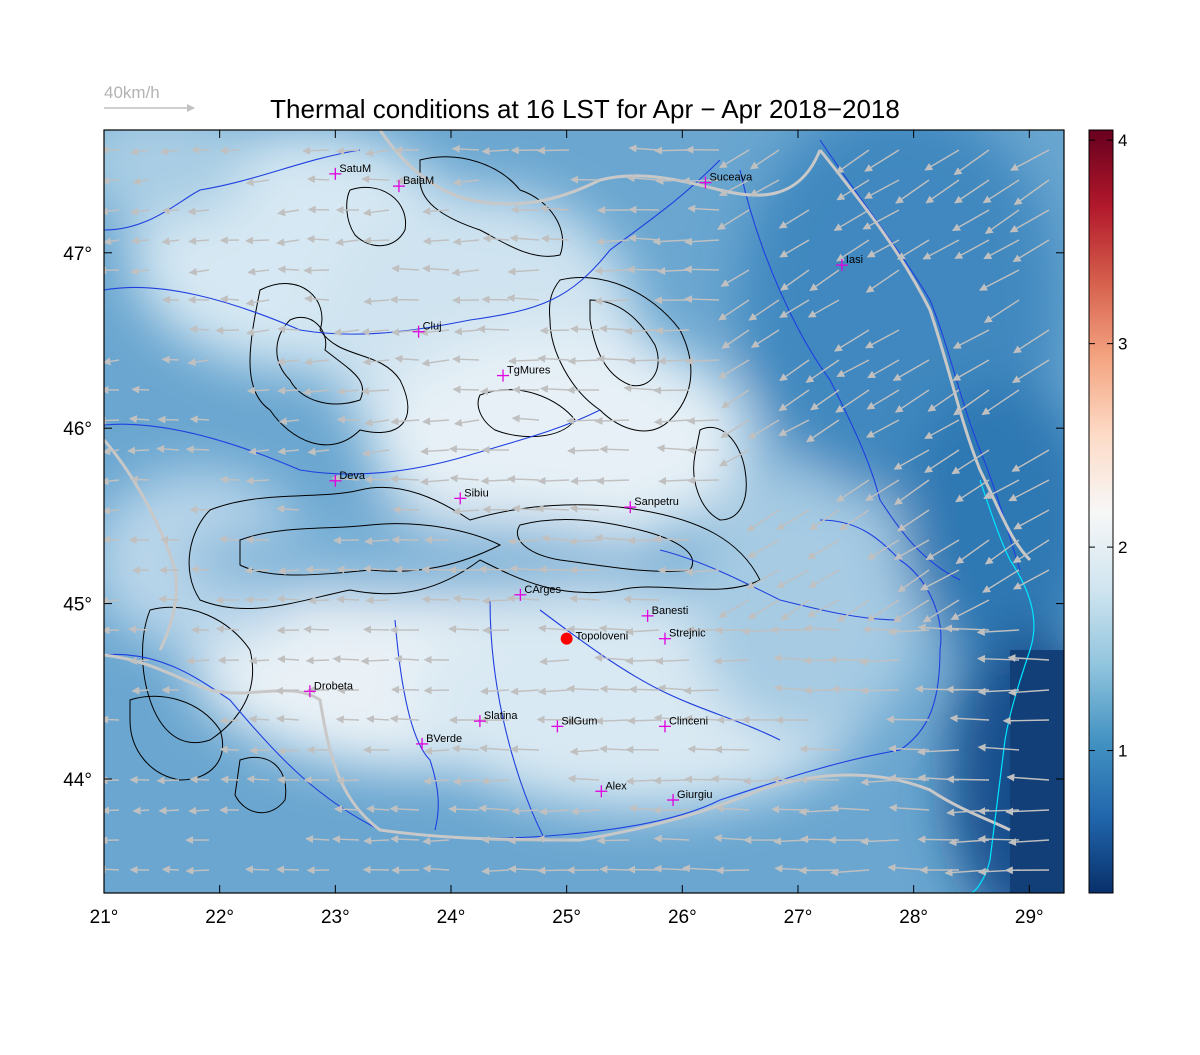 The height and width of the screenshot is (1055, 1200). I want to click on wind-scale: 40km/h, so click(149, 95).